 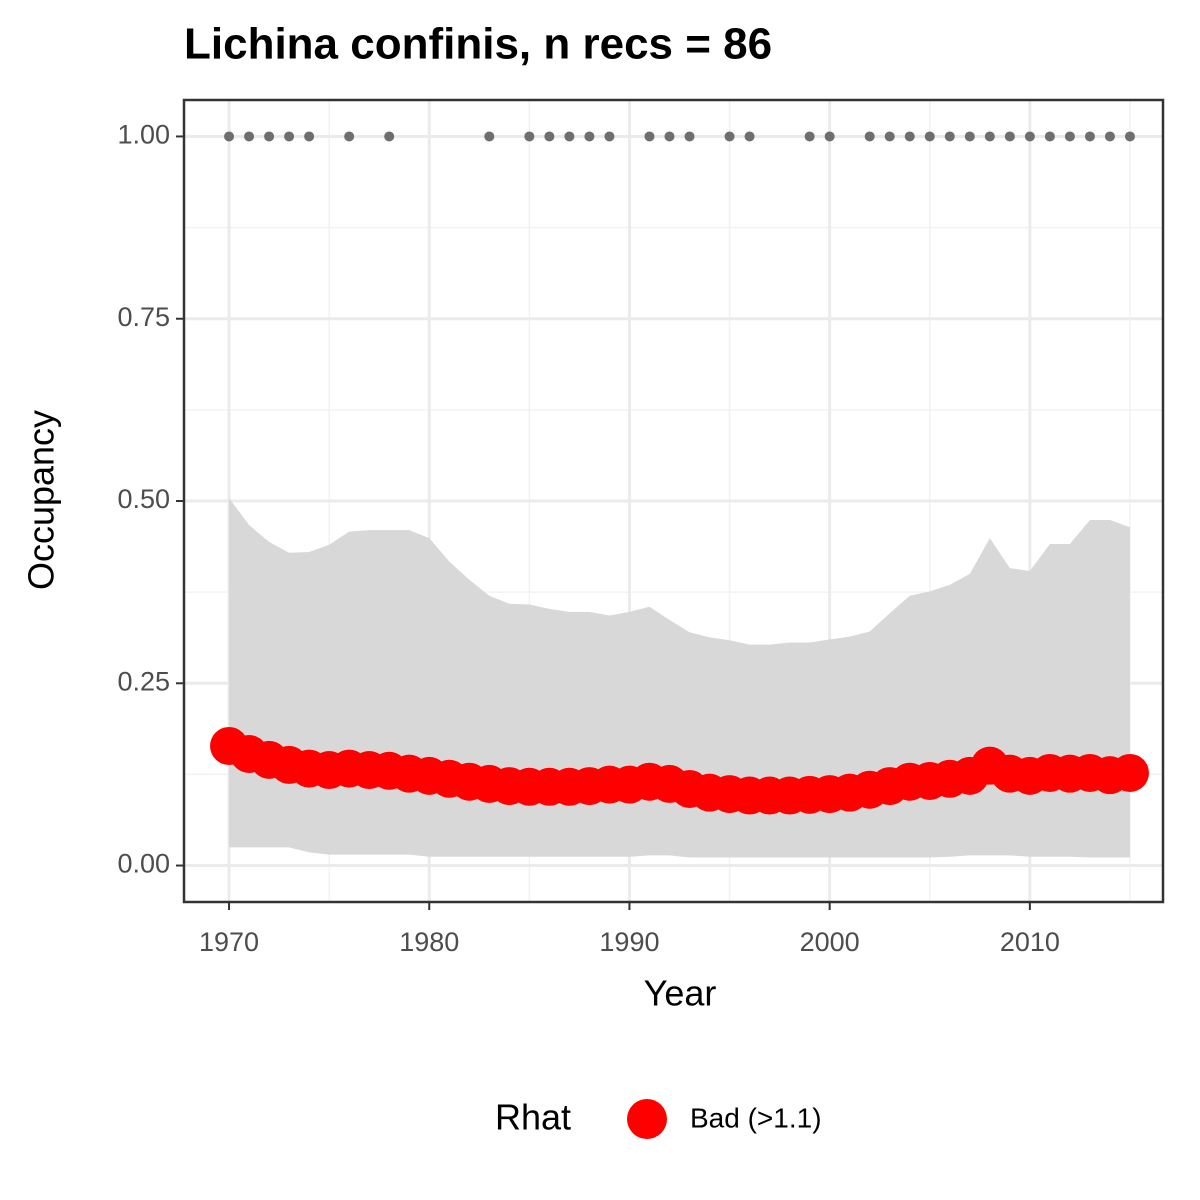 I want to click on legend-label: Bad (>1.1), so click(x=756, y=1117).